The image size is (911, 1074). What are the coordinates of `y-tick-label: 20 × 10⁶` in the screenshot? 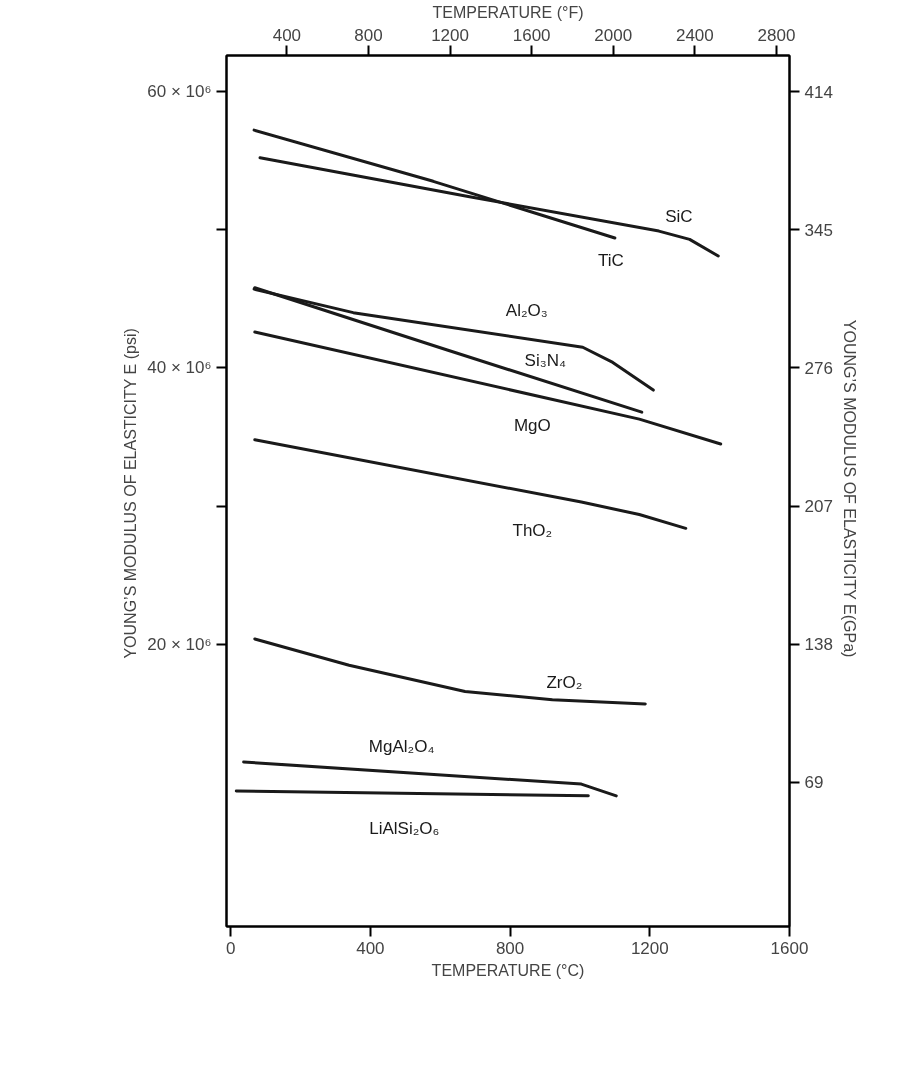 It's located at (179, 644).